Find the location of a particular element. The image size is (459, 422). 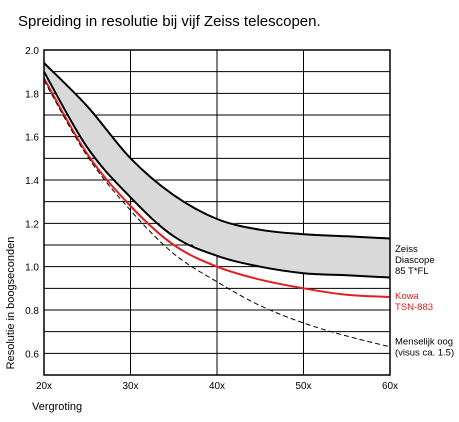

y-axis-label: Resolutie in boogseconden is located at coordinates (11, 303).